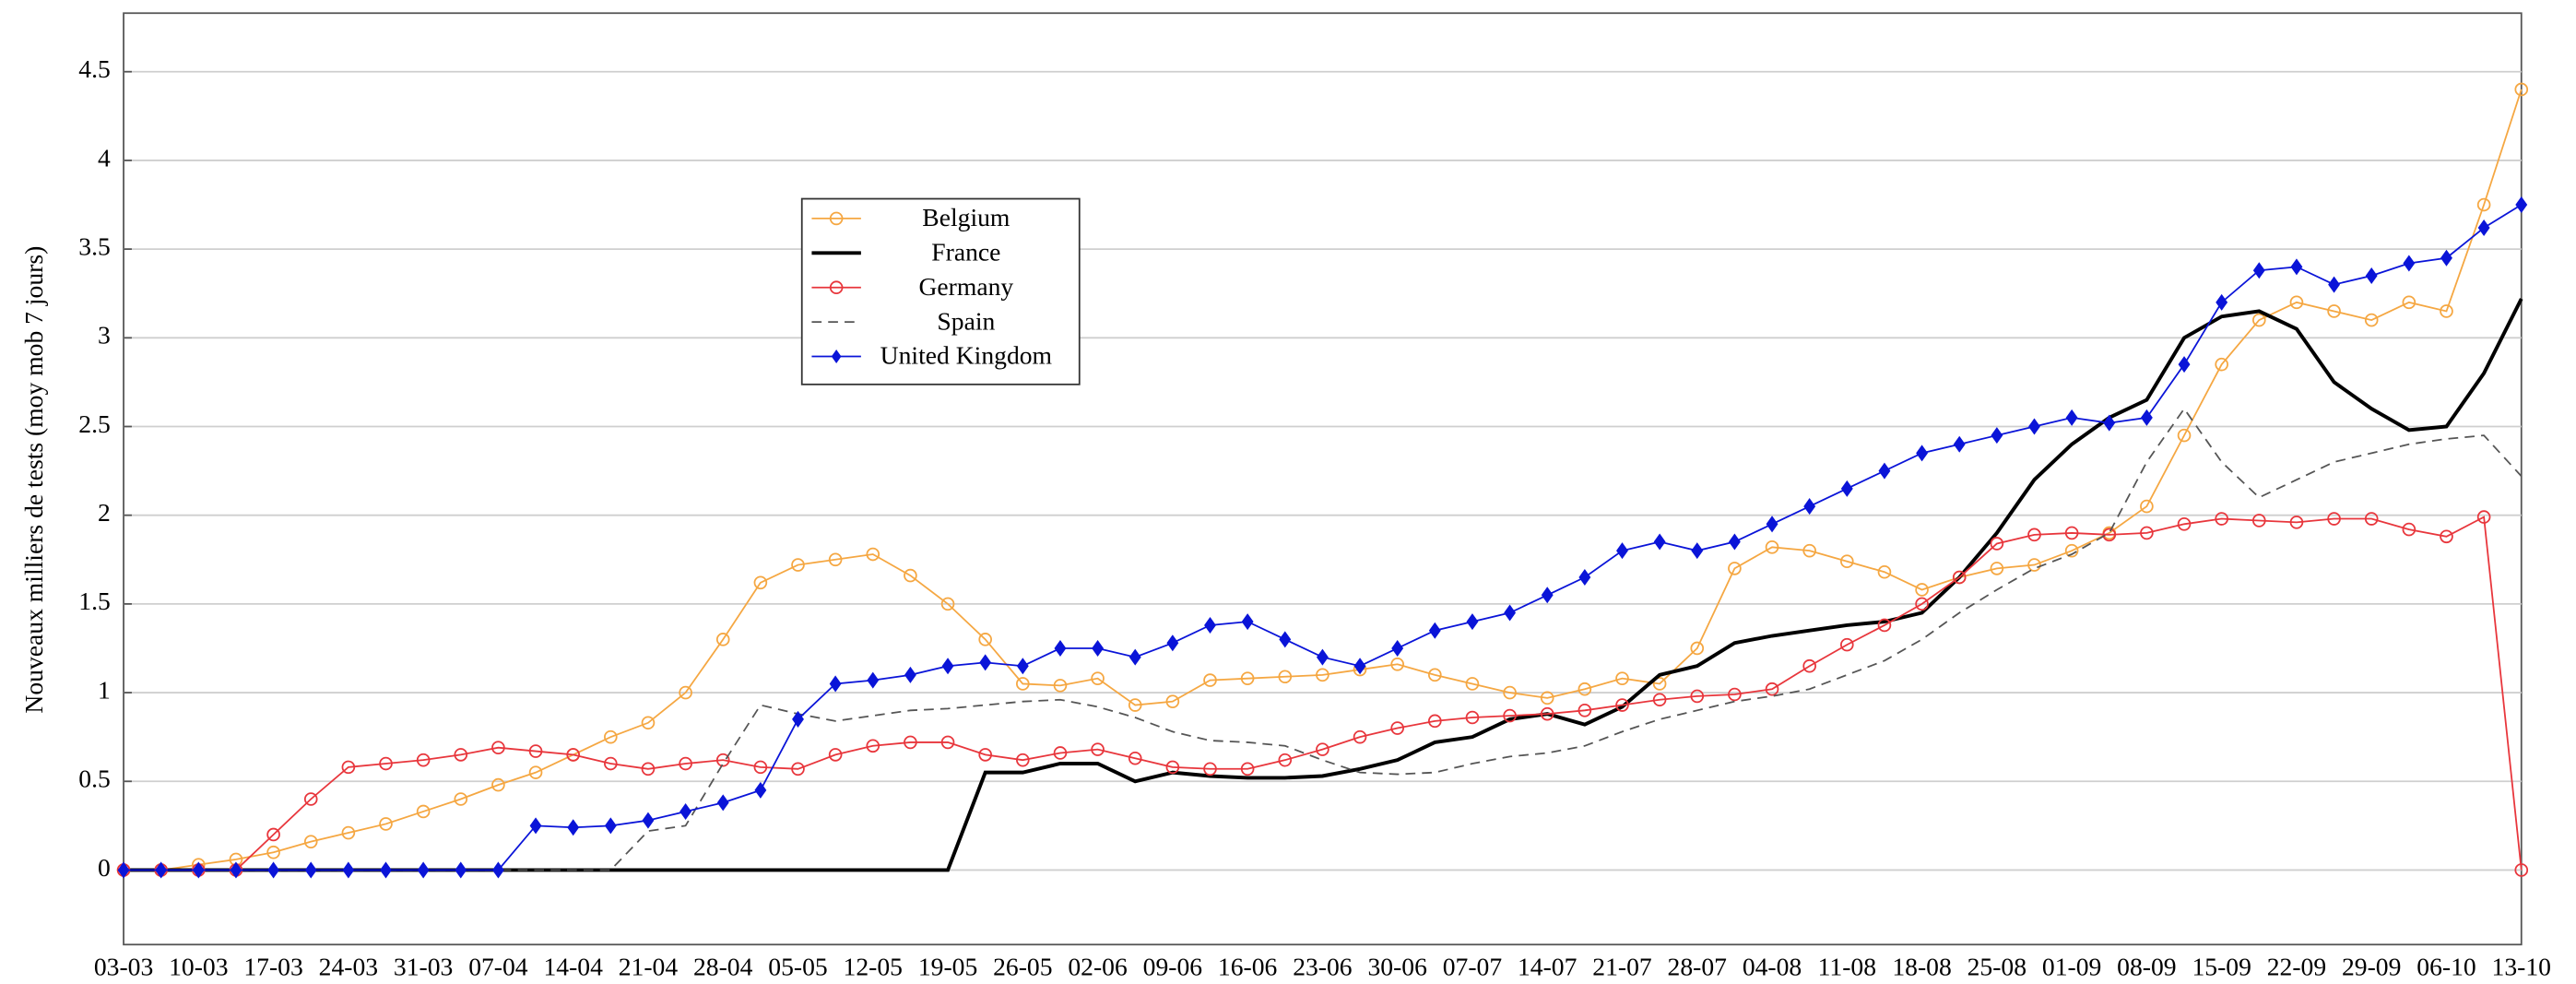  I want to click on x-tick-label: 10-03, so click(198, 966).